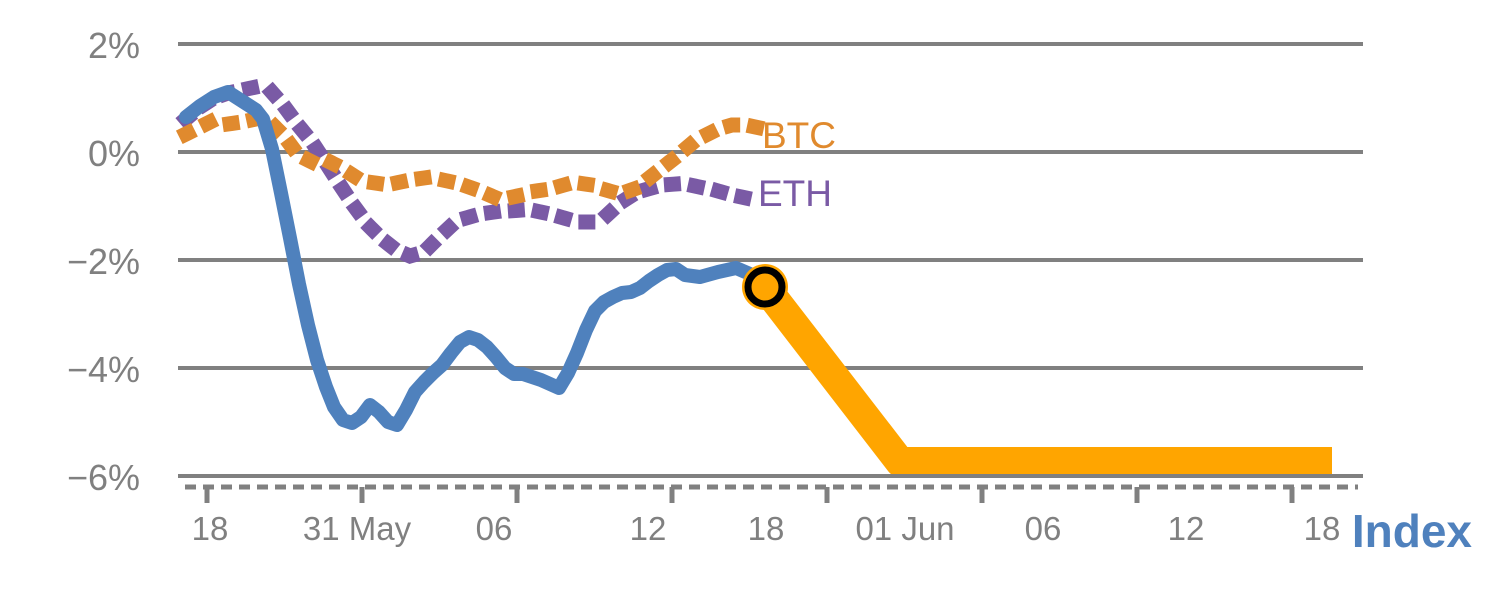 The height and width of the screenshot is (600, 1500). What do you see at coordinates (103, 369) in the screenshot?
I see `y-tick-label-neg4pct: −4%` at bounding box center [103, 369].